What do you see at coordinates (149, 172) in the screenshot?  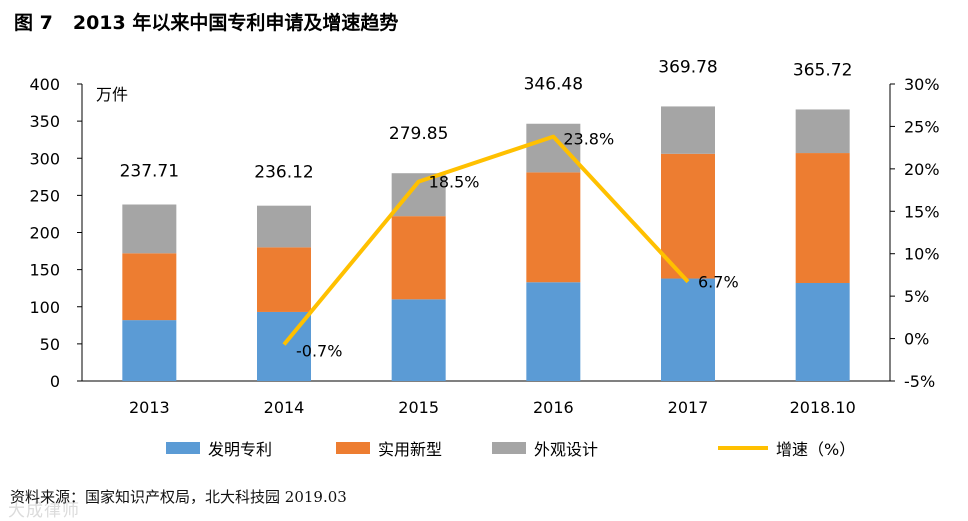 I see `bar-total-label: 237.71` at bounding box center [149, 172].